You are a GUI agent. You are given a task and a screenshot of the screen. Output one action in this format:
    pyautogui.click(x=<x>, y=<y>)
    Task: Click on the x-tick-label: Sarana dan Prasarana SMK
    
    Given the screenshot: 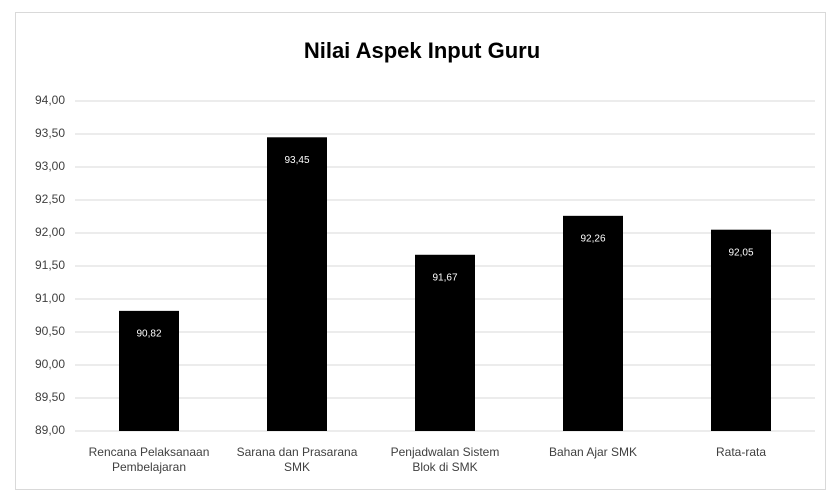 What is the action you would take?
    pyautogui.click(x=297, y=459)
    